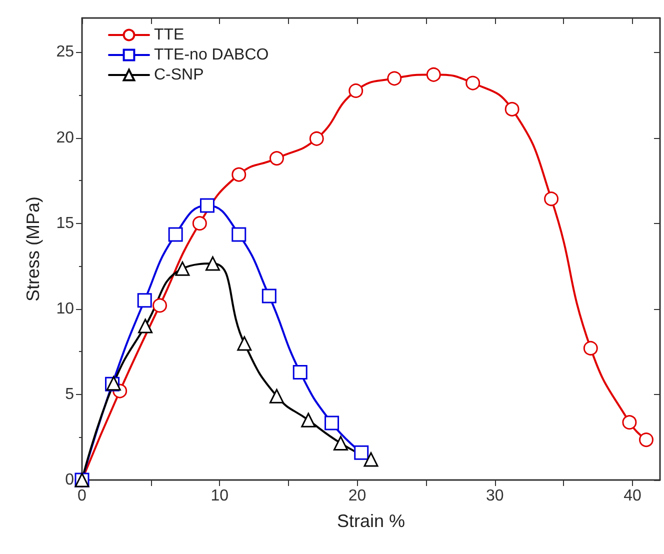 The image size is (664, 554). What do you see at coordinates (371, 521) in the screenshot?
I see `x-axis-title: Strain %` at bounding box center [371, 521].